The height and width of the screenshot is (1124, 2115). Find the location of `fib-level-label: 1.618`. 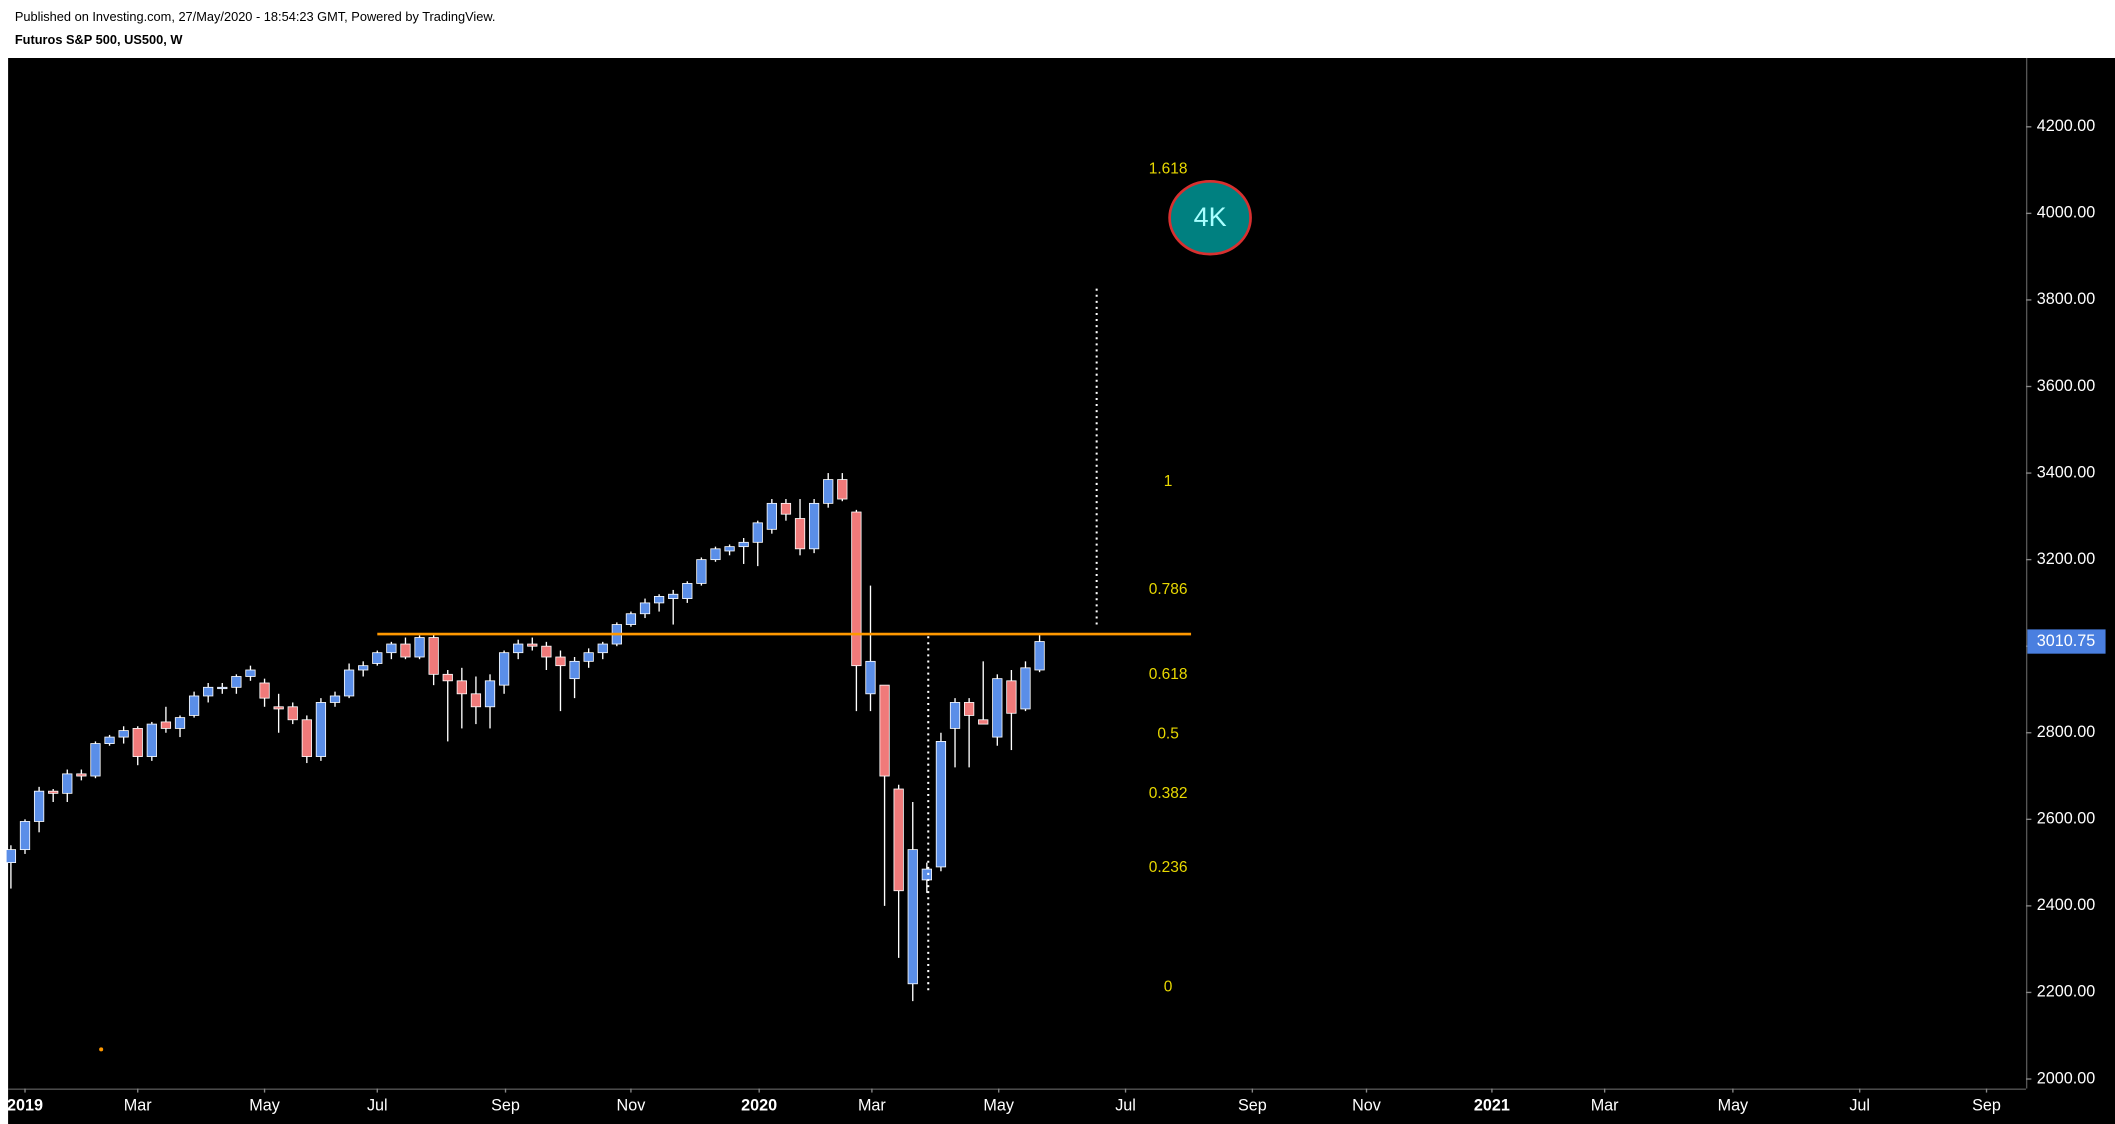

fib-level-label: 1.618 is located at coordinates (1168, 168).